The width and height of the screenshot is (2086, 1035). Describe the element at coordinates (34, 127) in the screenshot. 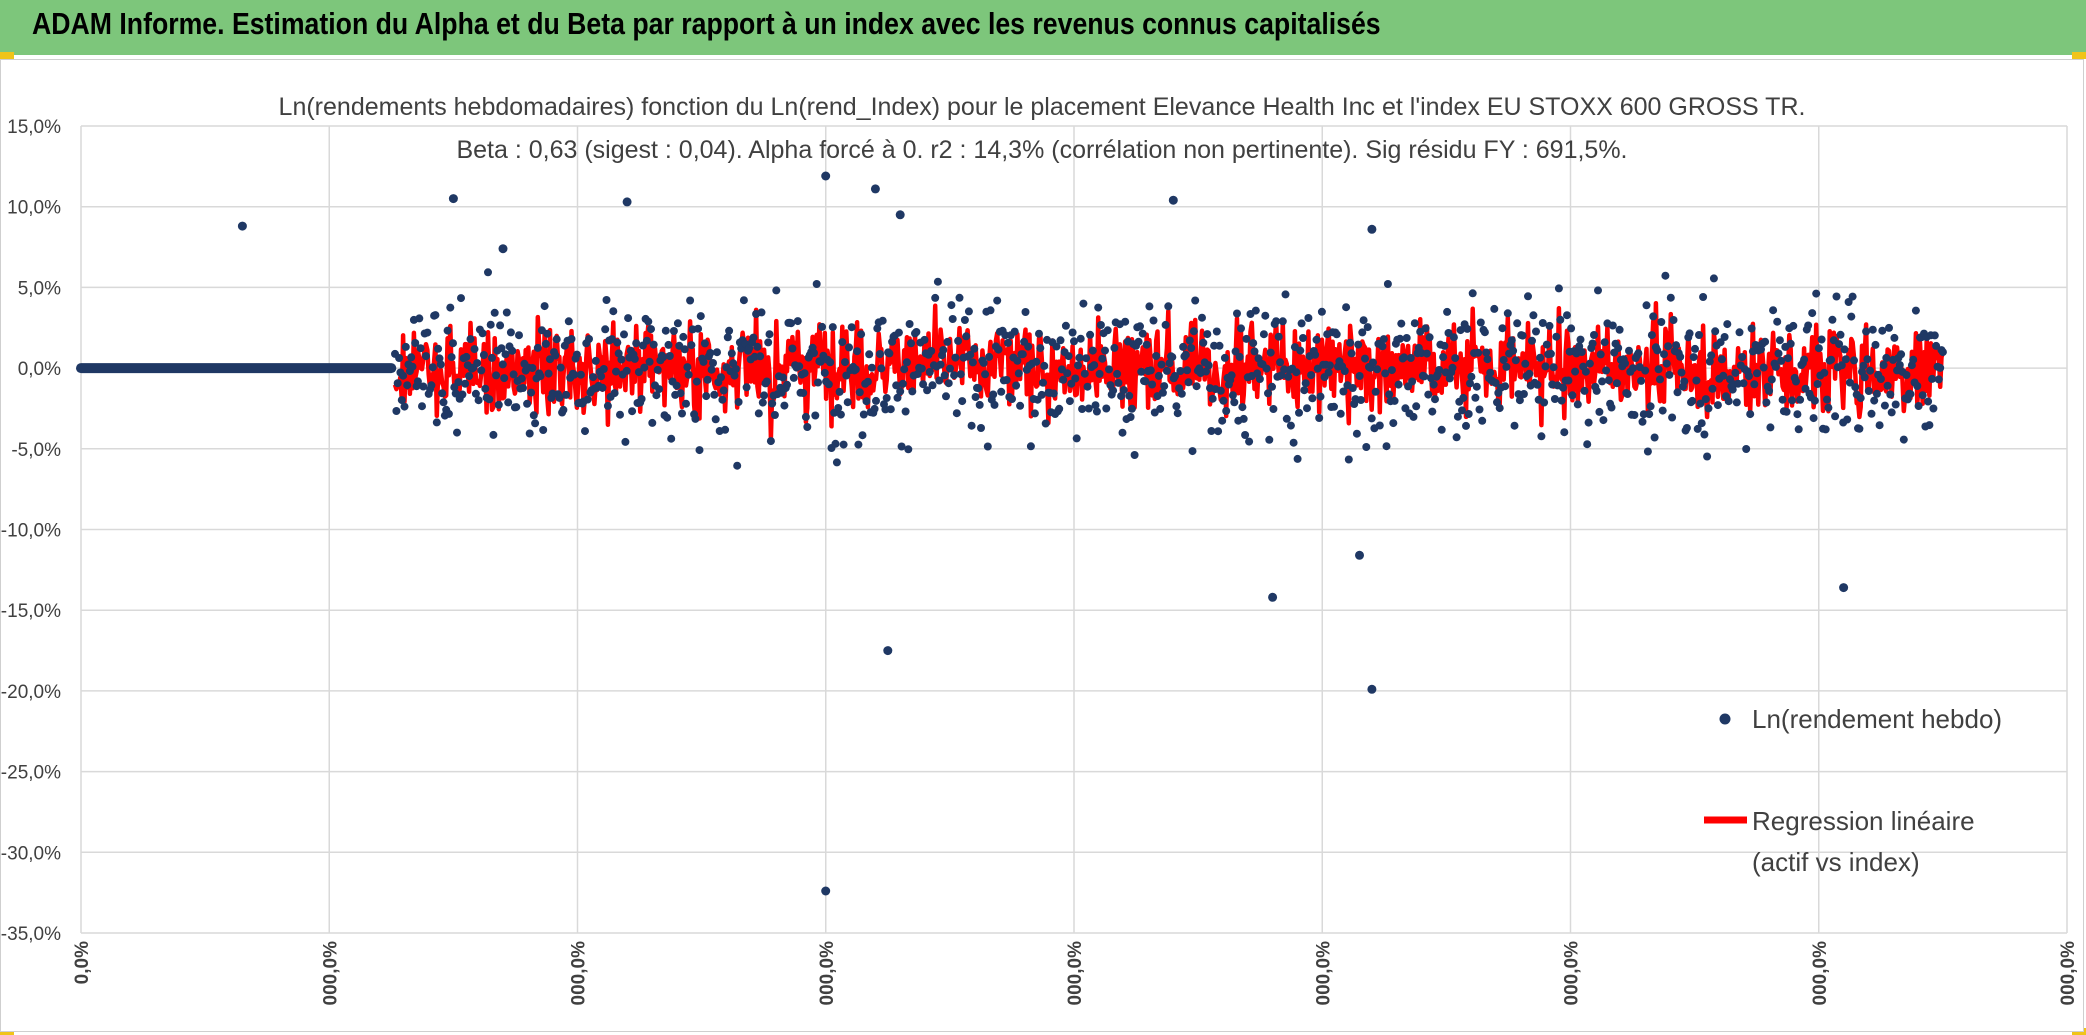

I see `y-tick-label: 15,0%` at that location.